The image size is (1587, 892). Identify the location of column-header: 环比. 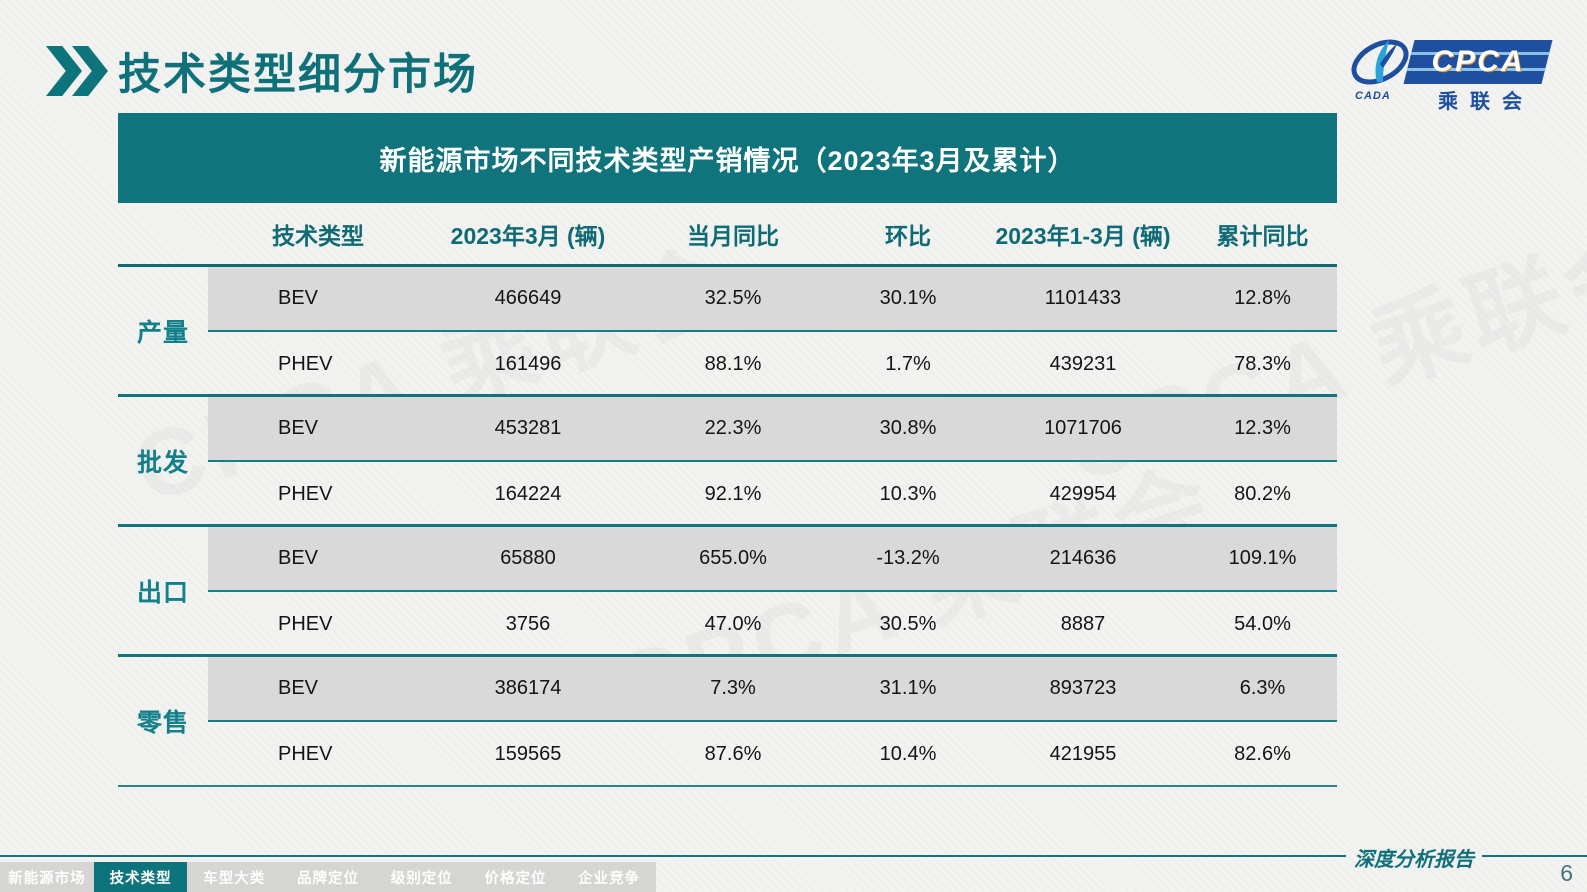
(908, 235).